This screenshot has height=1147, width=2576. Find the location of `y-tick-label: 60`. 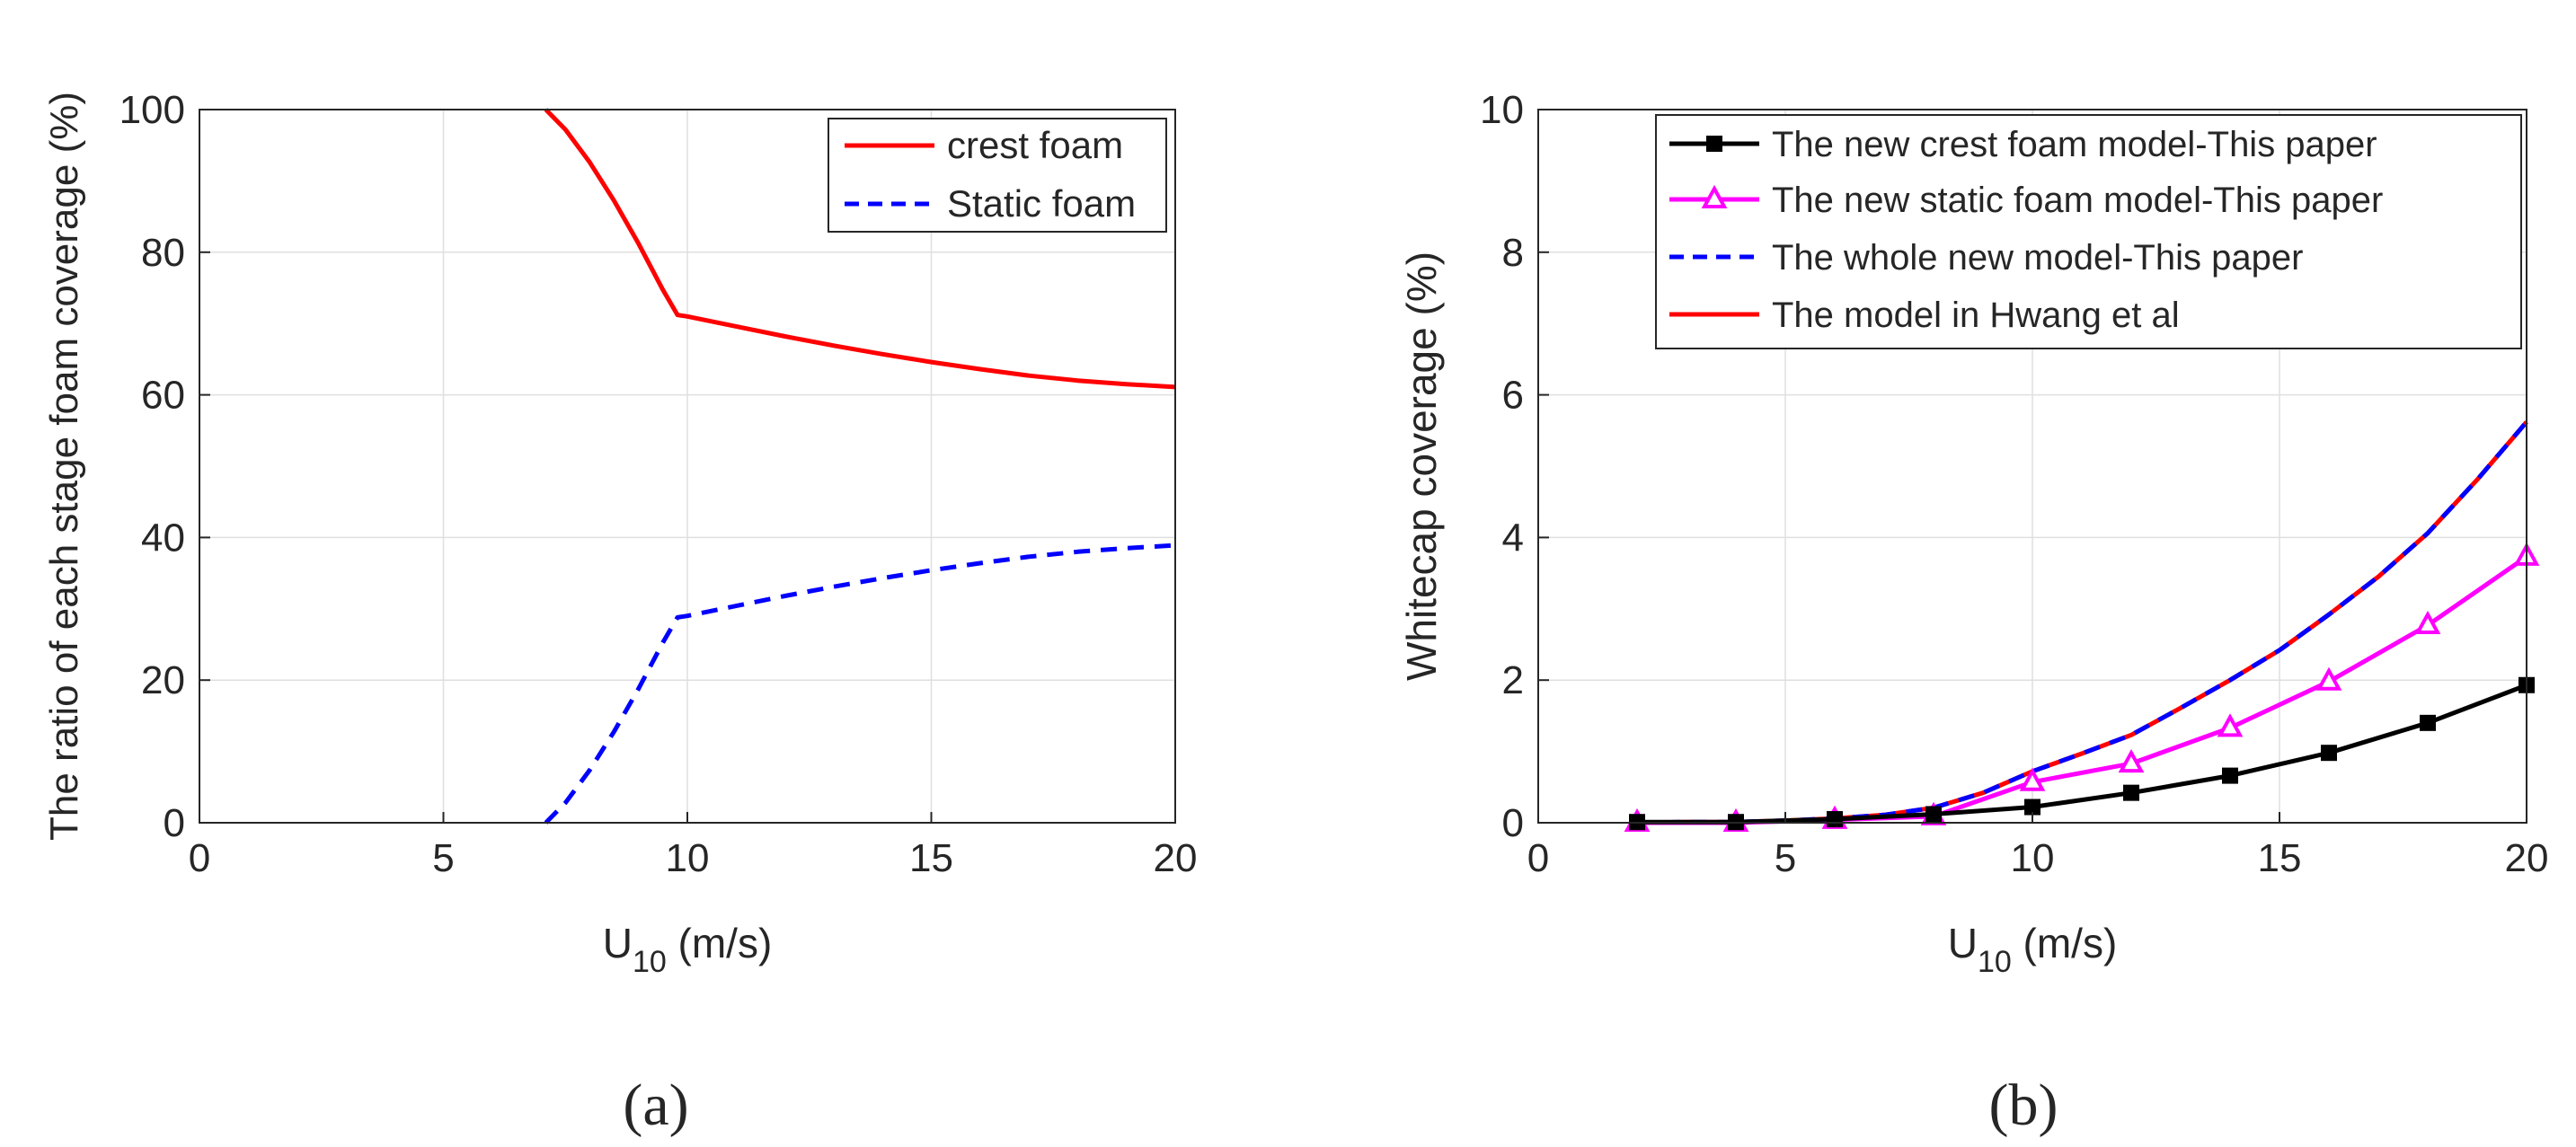

y-tick-label: 60 is located at coordinates (163, 396).